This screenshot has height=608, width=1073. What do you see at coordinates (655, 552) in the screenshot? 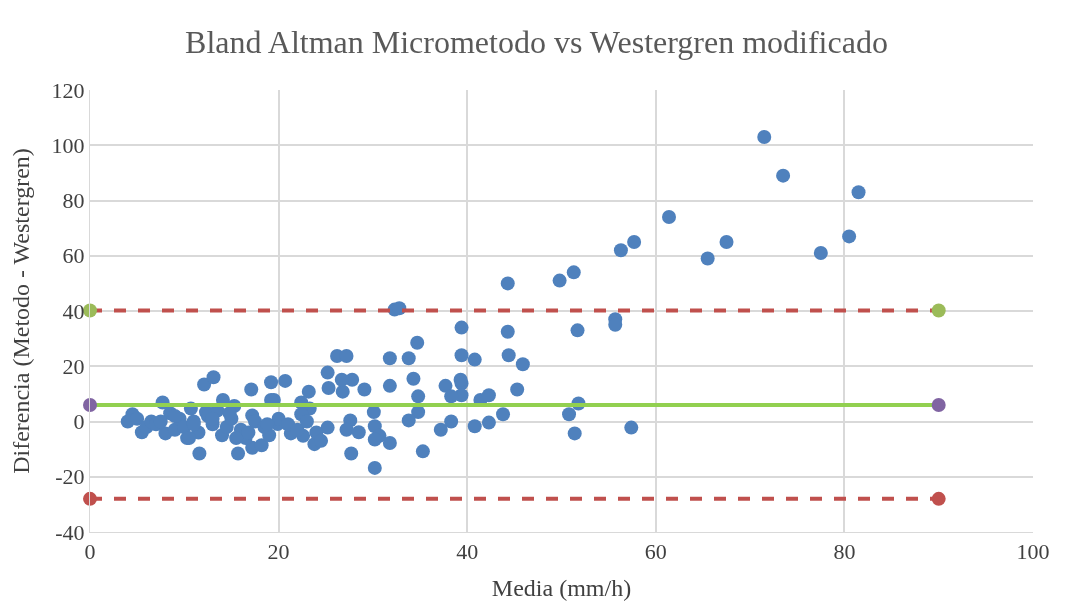
I see `x-tick-label: 60` at bounding box center [655, 552].